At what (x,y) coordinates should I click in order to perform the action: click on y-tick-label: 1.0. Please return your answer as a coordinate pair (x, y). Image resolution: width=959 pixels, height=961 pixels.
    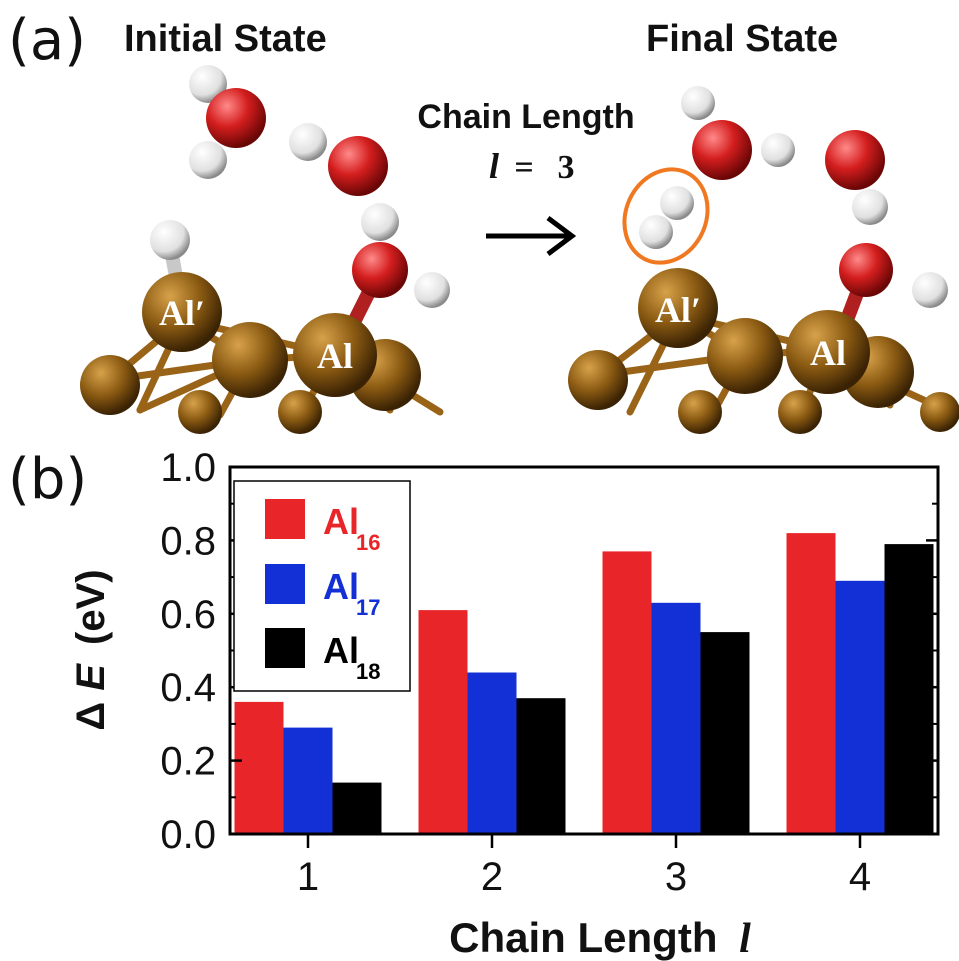
    Looking at the image, I should click on (188, 468).